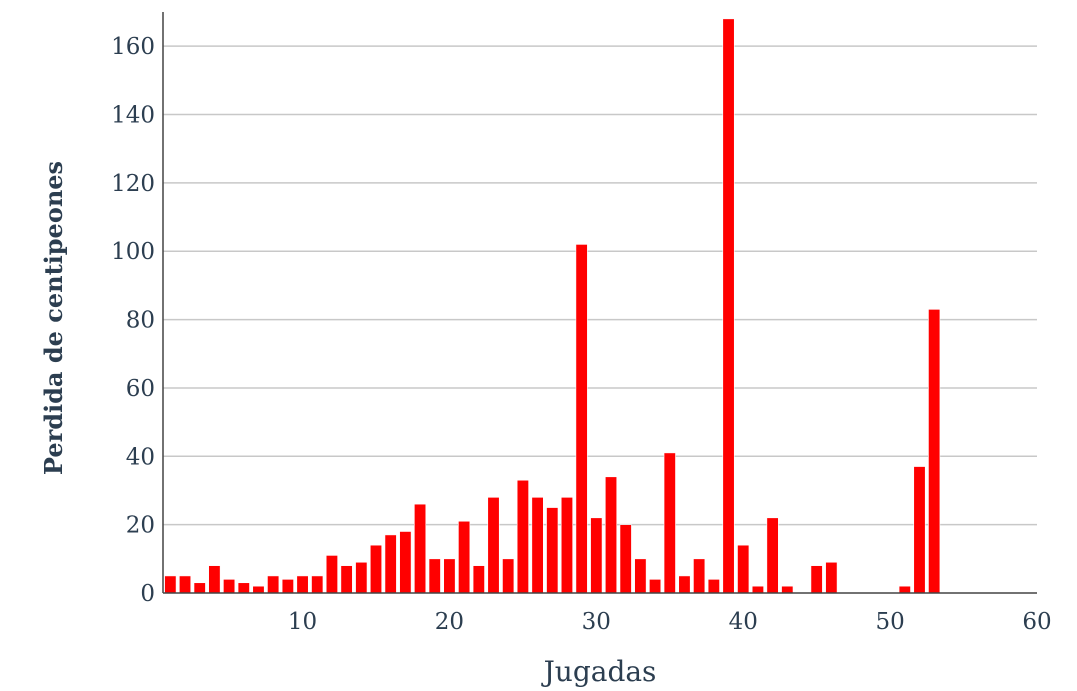  What do you see at coordinates (670, 622) in the screenshot?
I see `x-tick-labels: 10 20 30 40 50 60` at bounding box center [670, 622].